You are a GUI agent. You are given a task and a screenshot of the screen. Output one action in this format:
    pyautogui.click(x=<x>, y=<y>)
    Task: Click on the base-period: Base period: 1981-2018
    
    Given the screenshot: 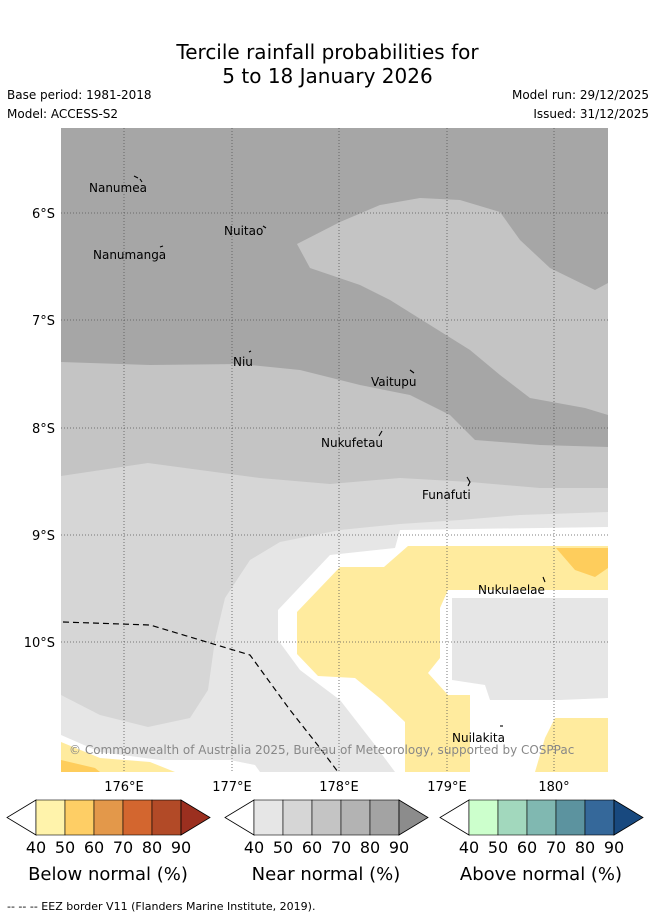 What is the action you would take?
    pyautogui.click(x=79, y=95)
    